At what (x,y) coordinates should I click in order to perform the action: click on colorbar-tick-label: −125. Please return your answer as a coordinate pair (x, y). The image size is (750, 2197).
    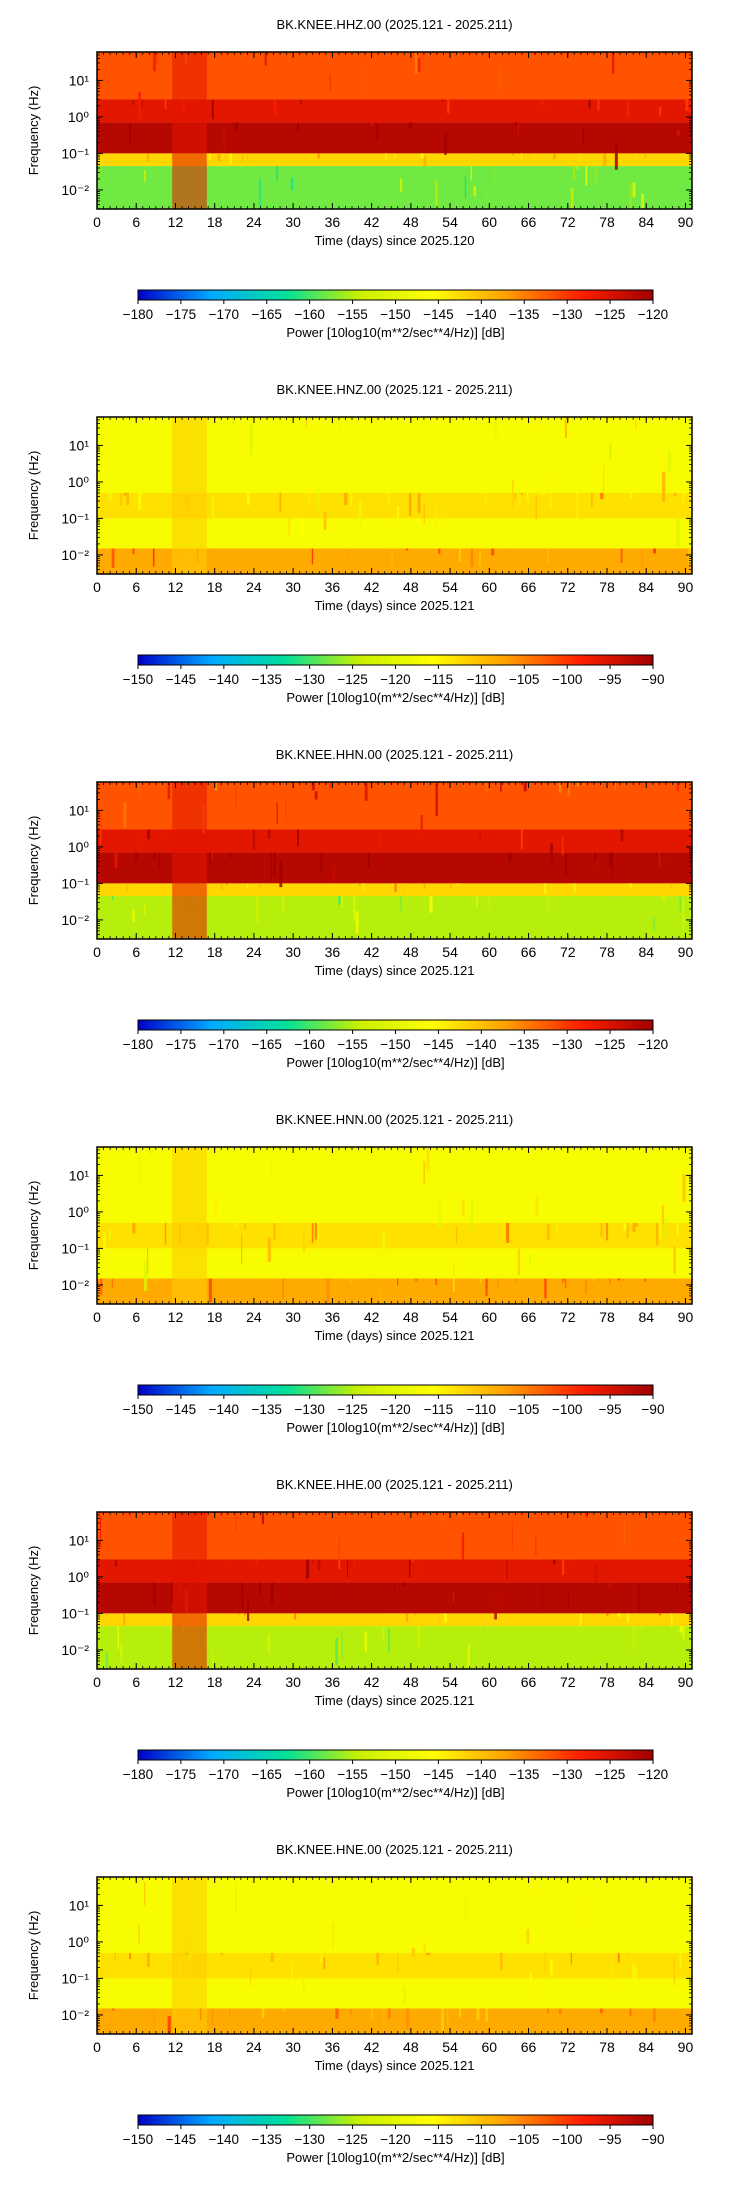
    Looking at the image, I should click on (610, 1774).